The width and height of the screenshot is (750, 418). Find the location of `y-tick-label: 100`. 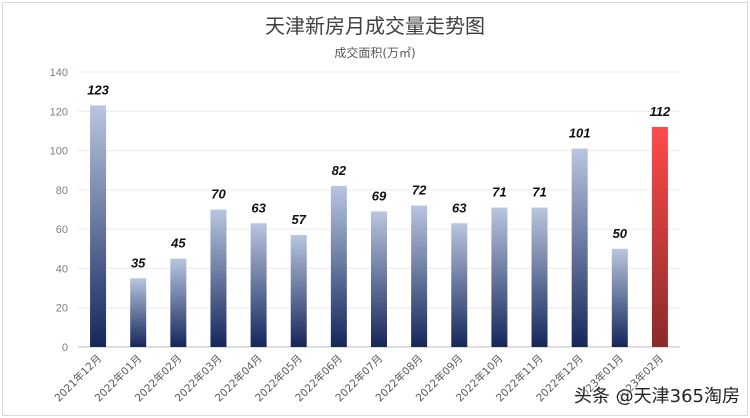

y-tick-label: 100 is located at coordinates (59, 152).